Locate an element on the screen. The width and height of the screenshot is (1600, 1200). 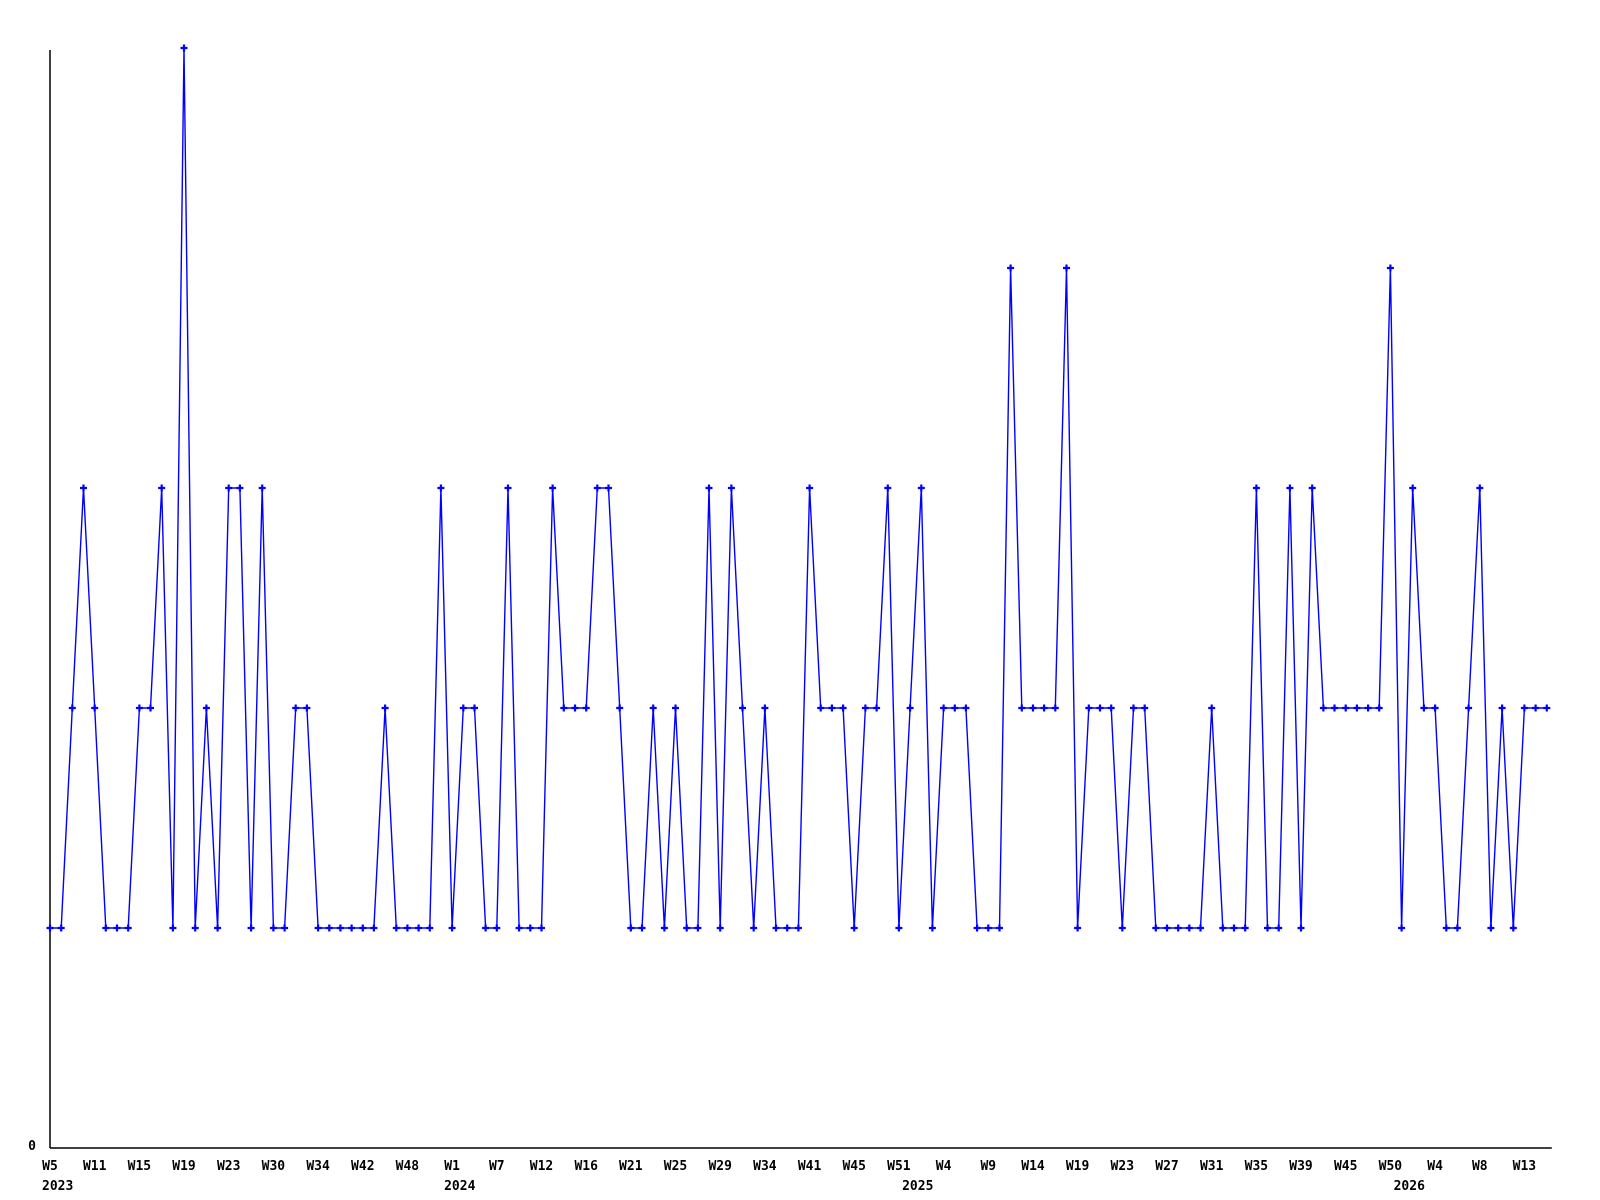
year-label: 2024 is located at coordinates (459, 1186).